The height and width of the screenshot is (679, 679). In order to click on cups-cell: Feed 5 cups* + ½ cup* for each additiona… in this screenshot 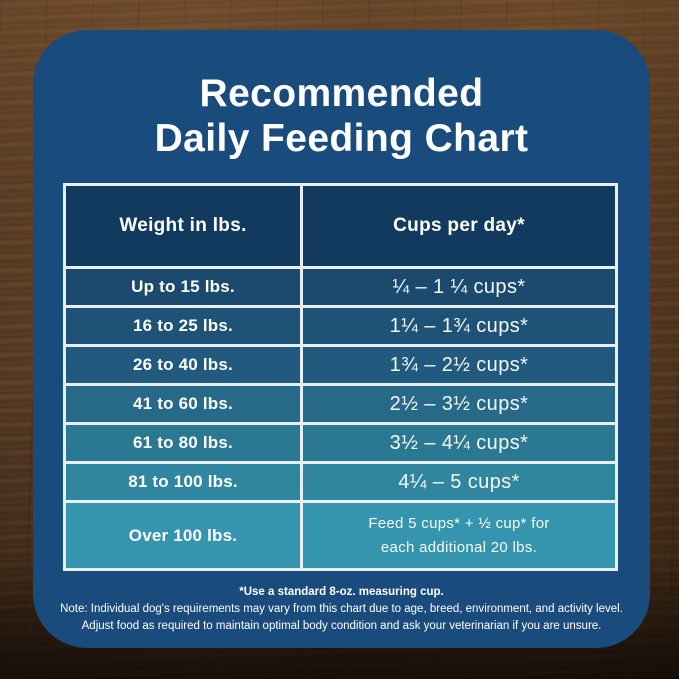, I will do `click(459, 535)`.